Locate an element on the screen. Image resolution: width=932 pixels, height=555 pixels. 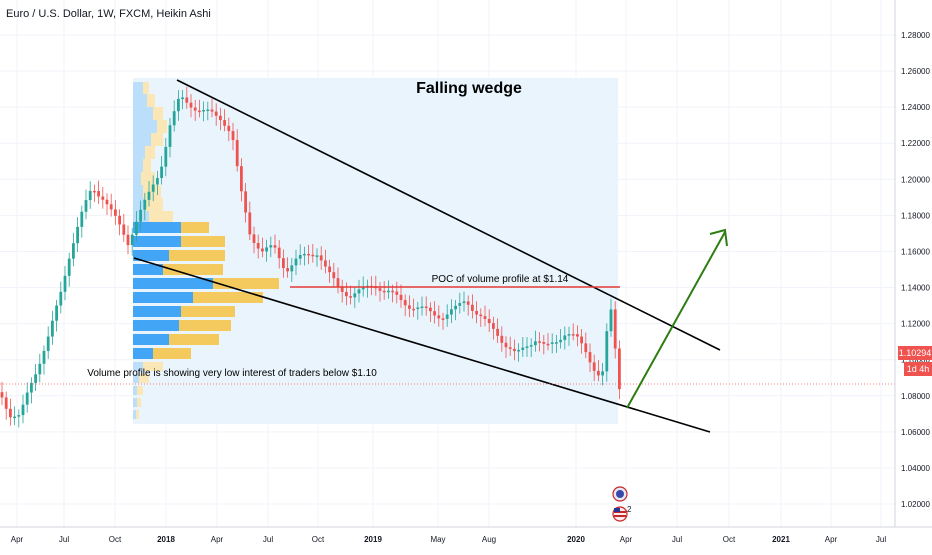
pattern-title: Falling wedge is located at coordinates (469, 88).